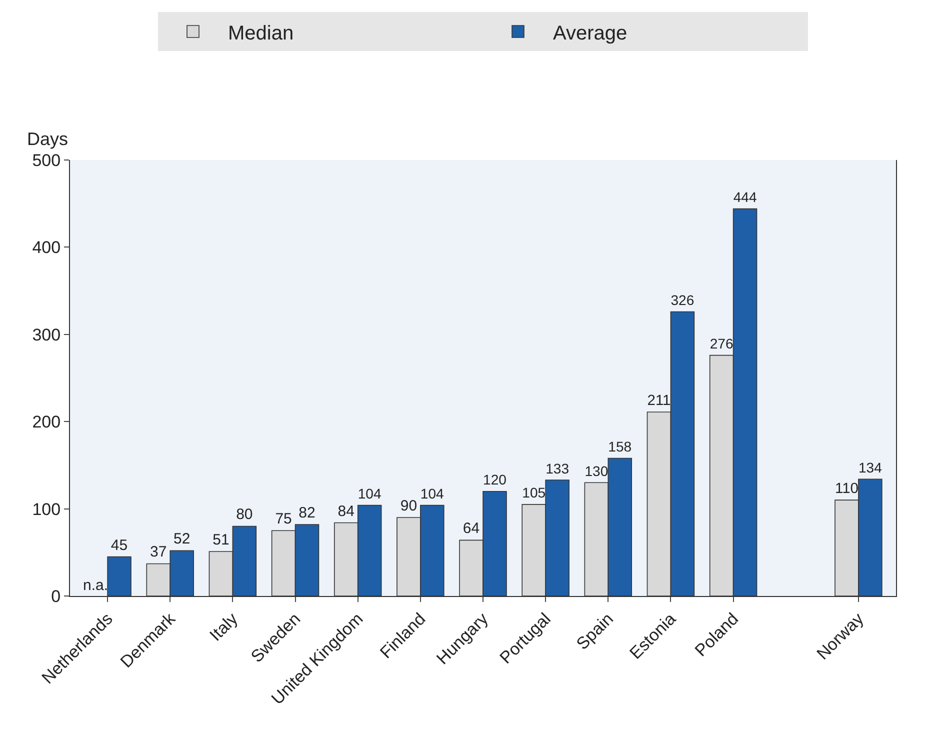 The image size is (926, 746). What do you see at coordinates (722, 344) in the screenshot?
I see `data-label: 276` at bounding box center [722, 344].